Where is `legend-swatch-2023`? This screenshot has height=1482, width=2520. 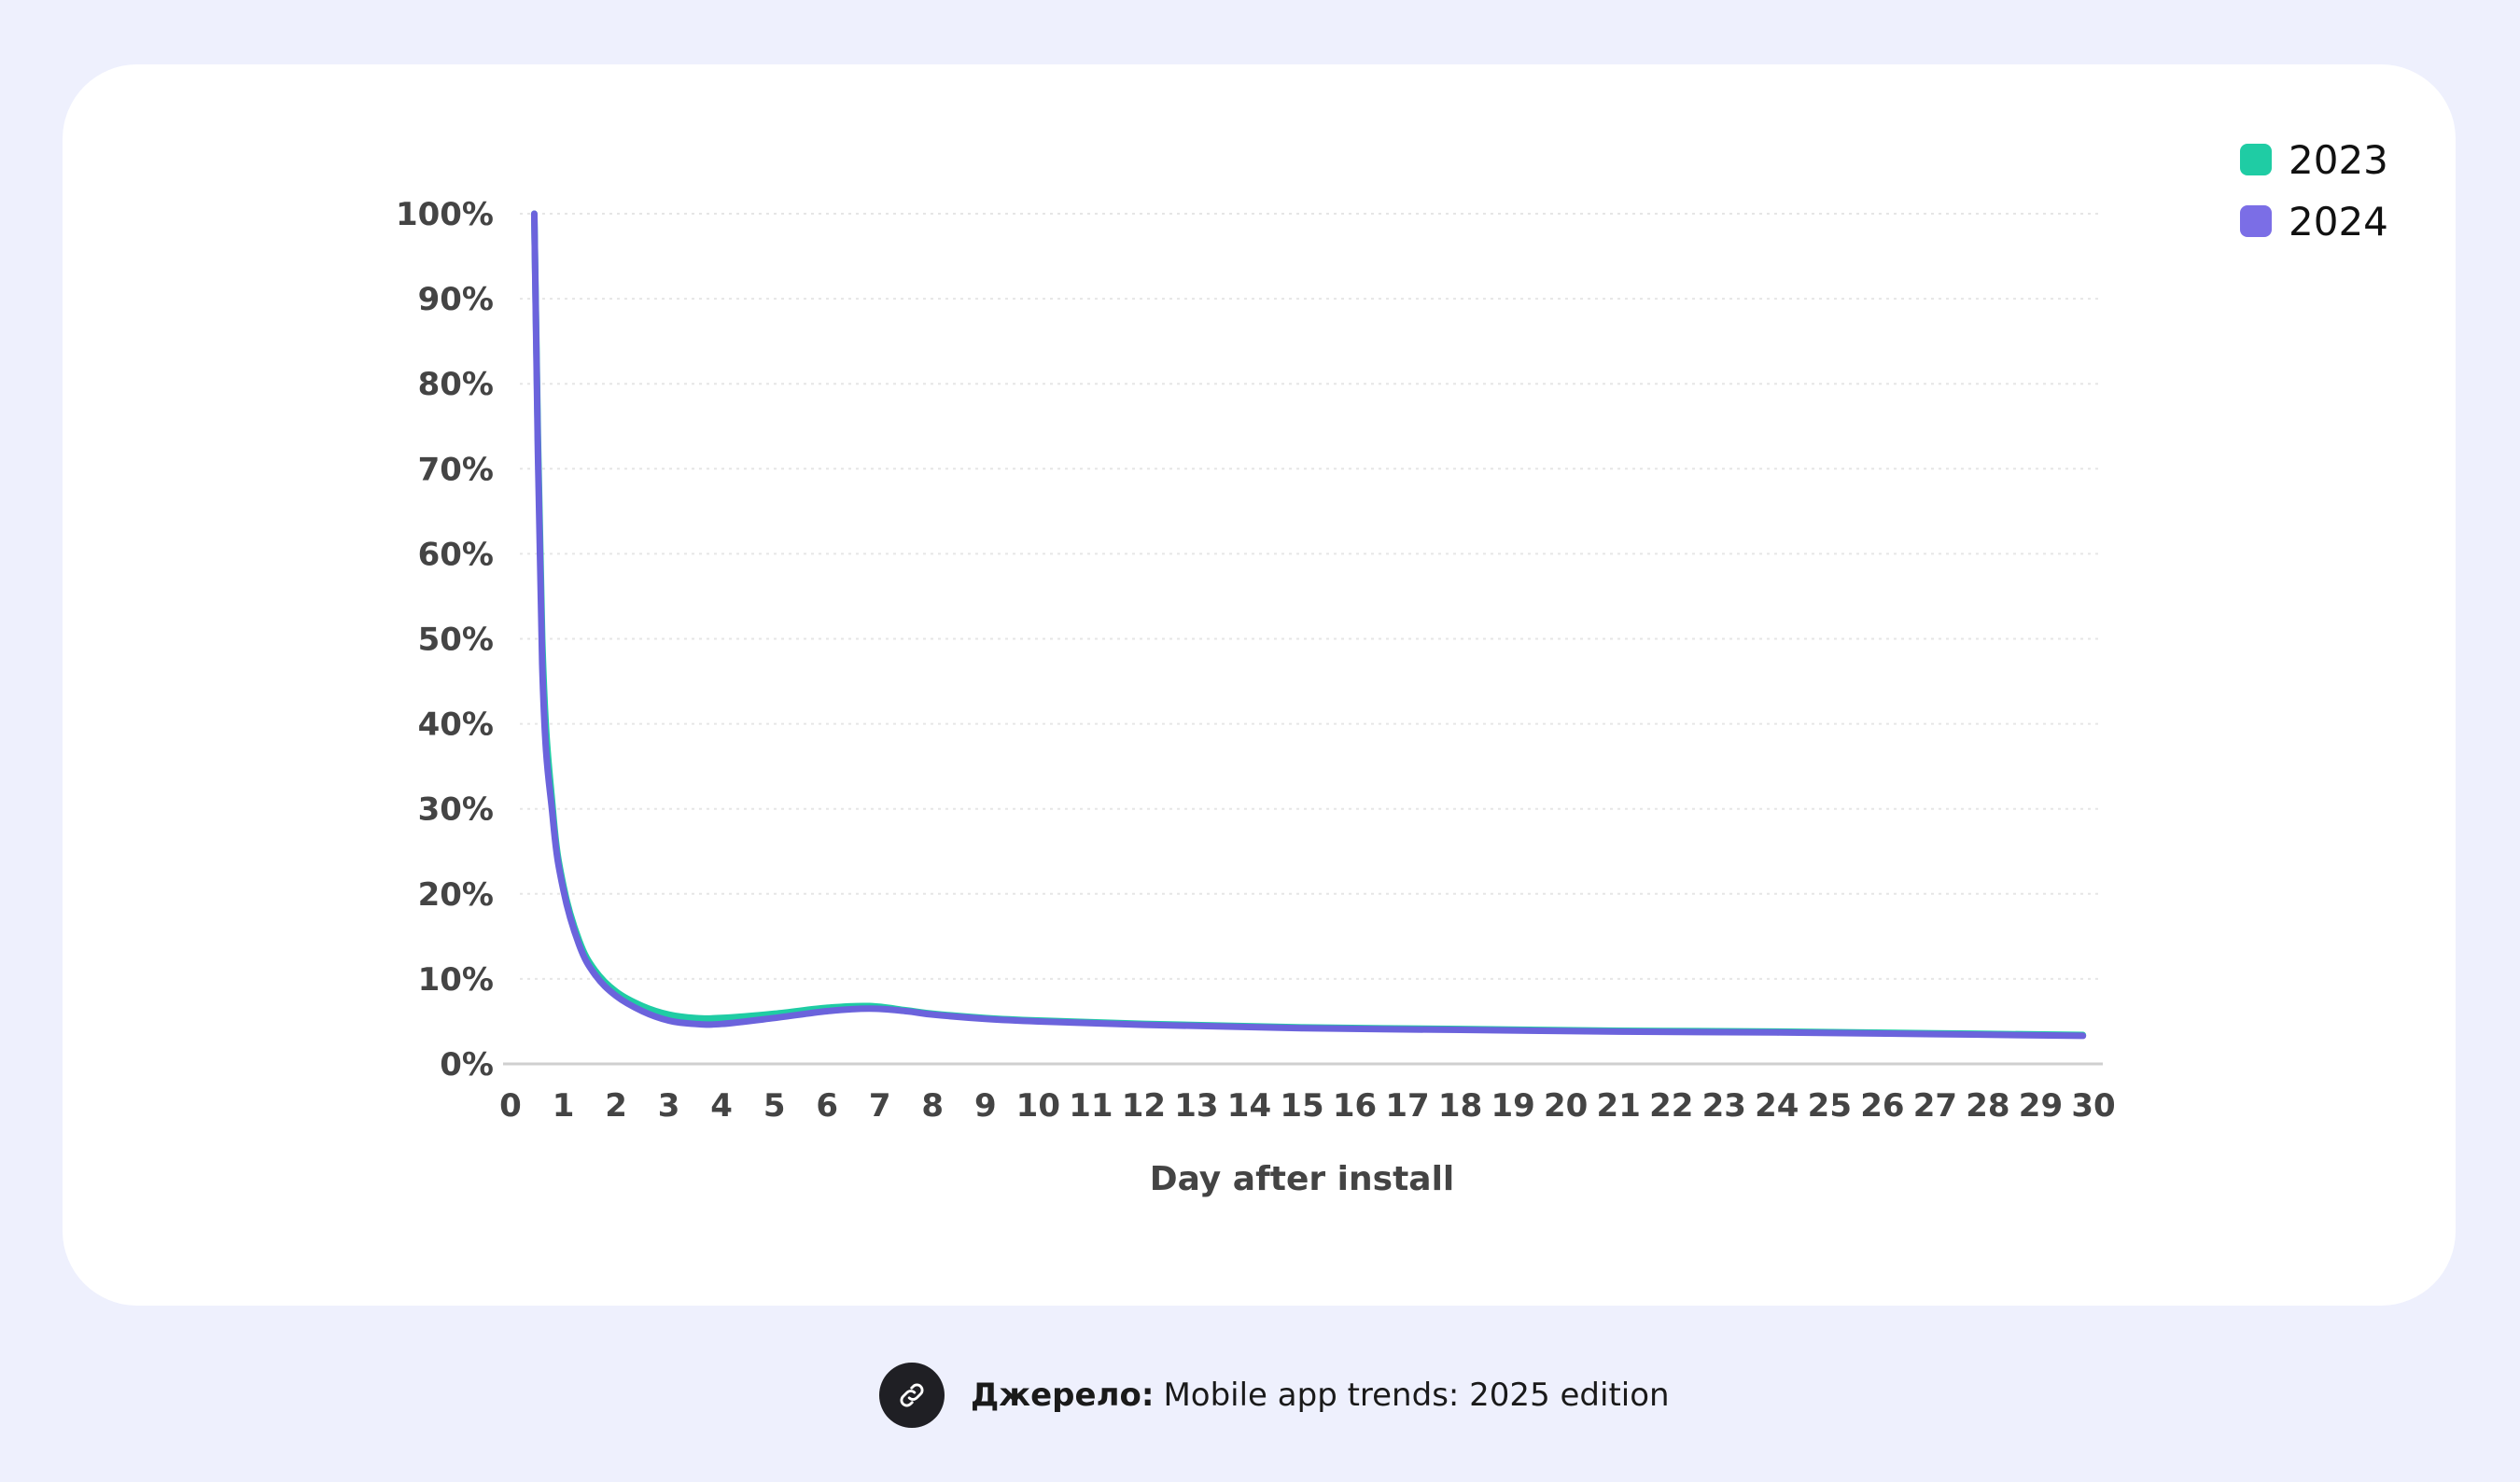 legend-swatch-2023 is located at coordinates (2256, 159).